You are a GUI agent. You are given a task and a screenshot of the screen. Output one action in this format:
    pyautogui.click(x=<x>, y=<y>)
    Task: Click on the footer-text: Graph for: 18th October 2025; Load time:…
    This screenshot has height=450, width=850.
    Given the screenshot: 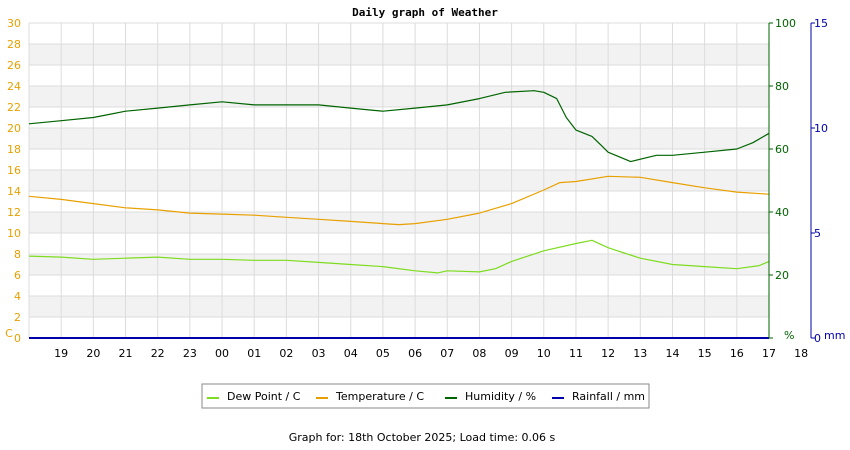 What is the action you would take?
    pyautogui.click(x=422, y=437)
    